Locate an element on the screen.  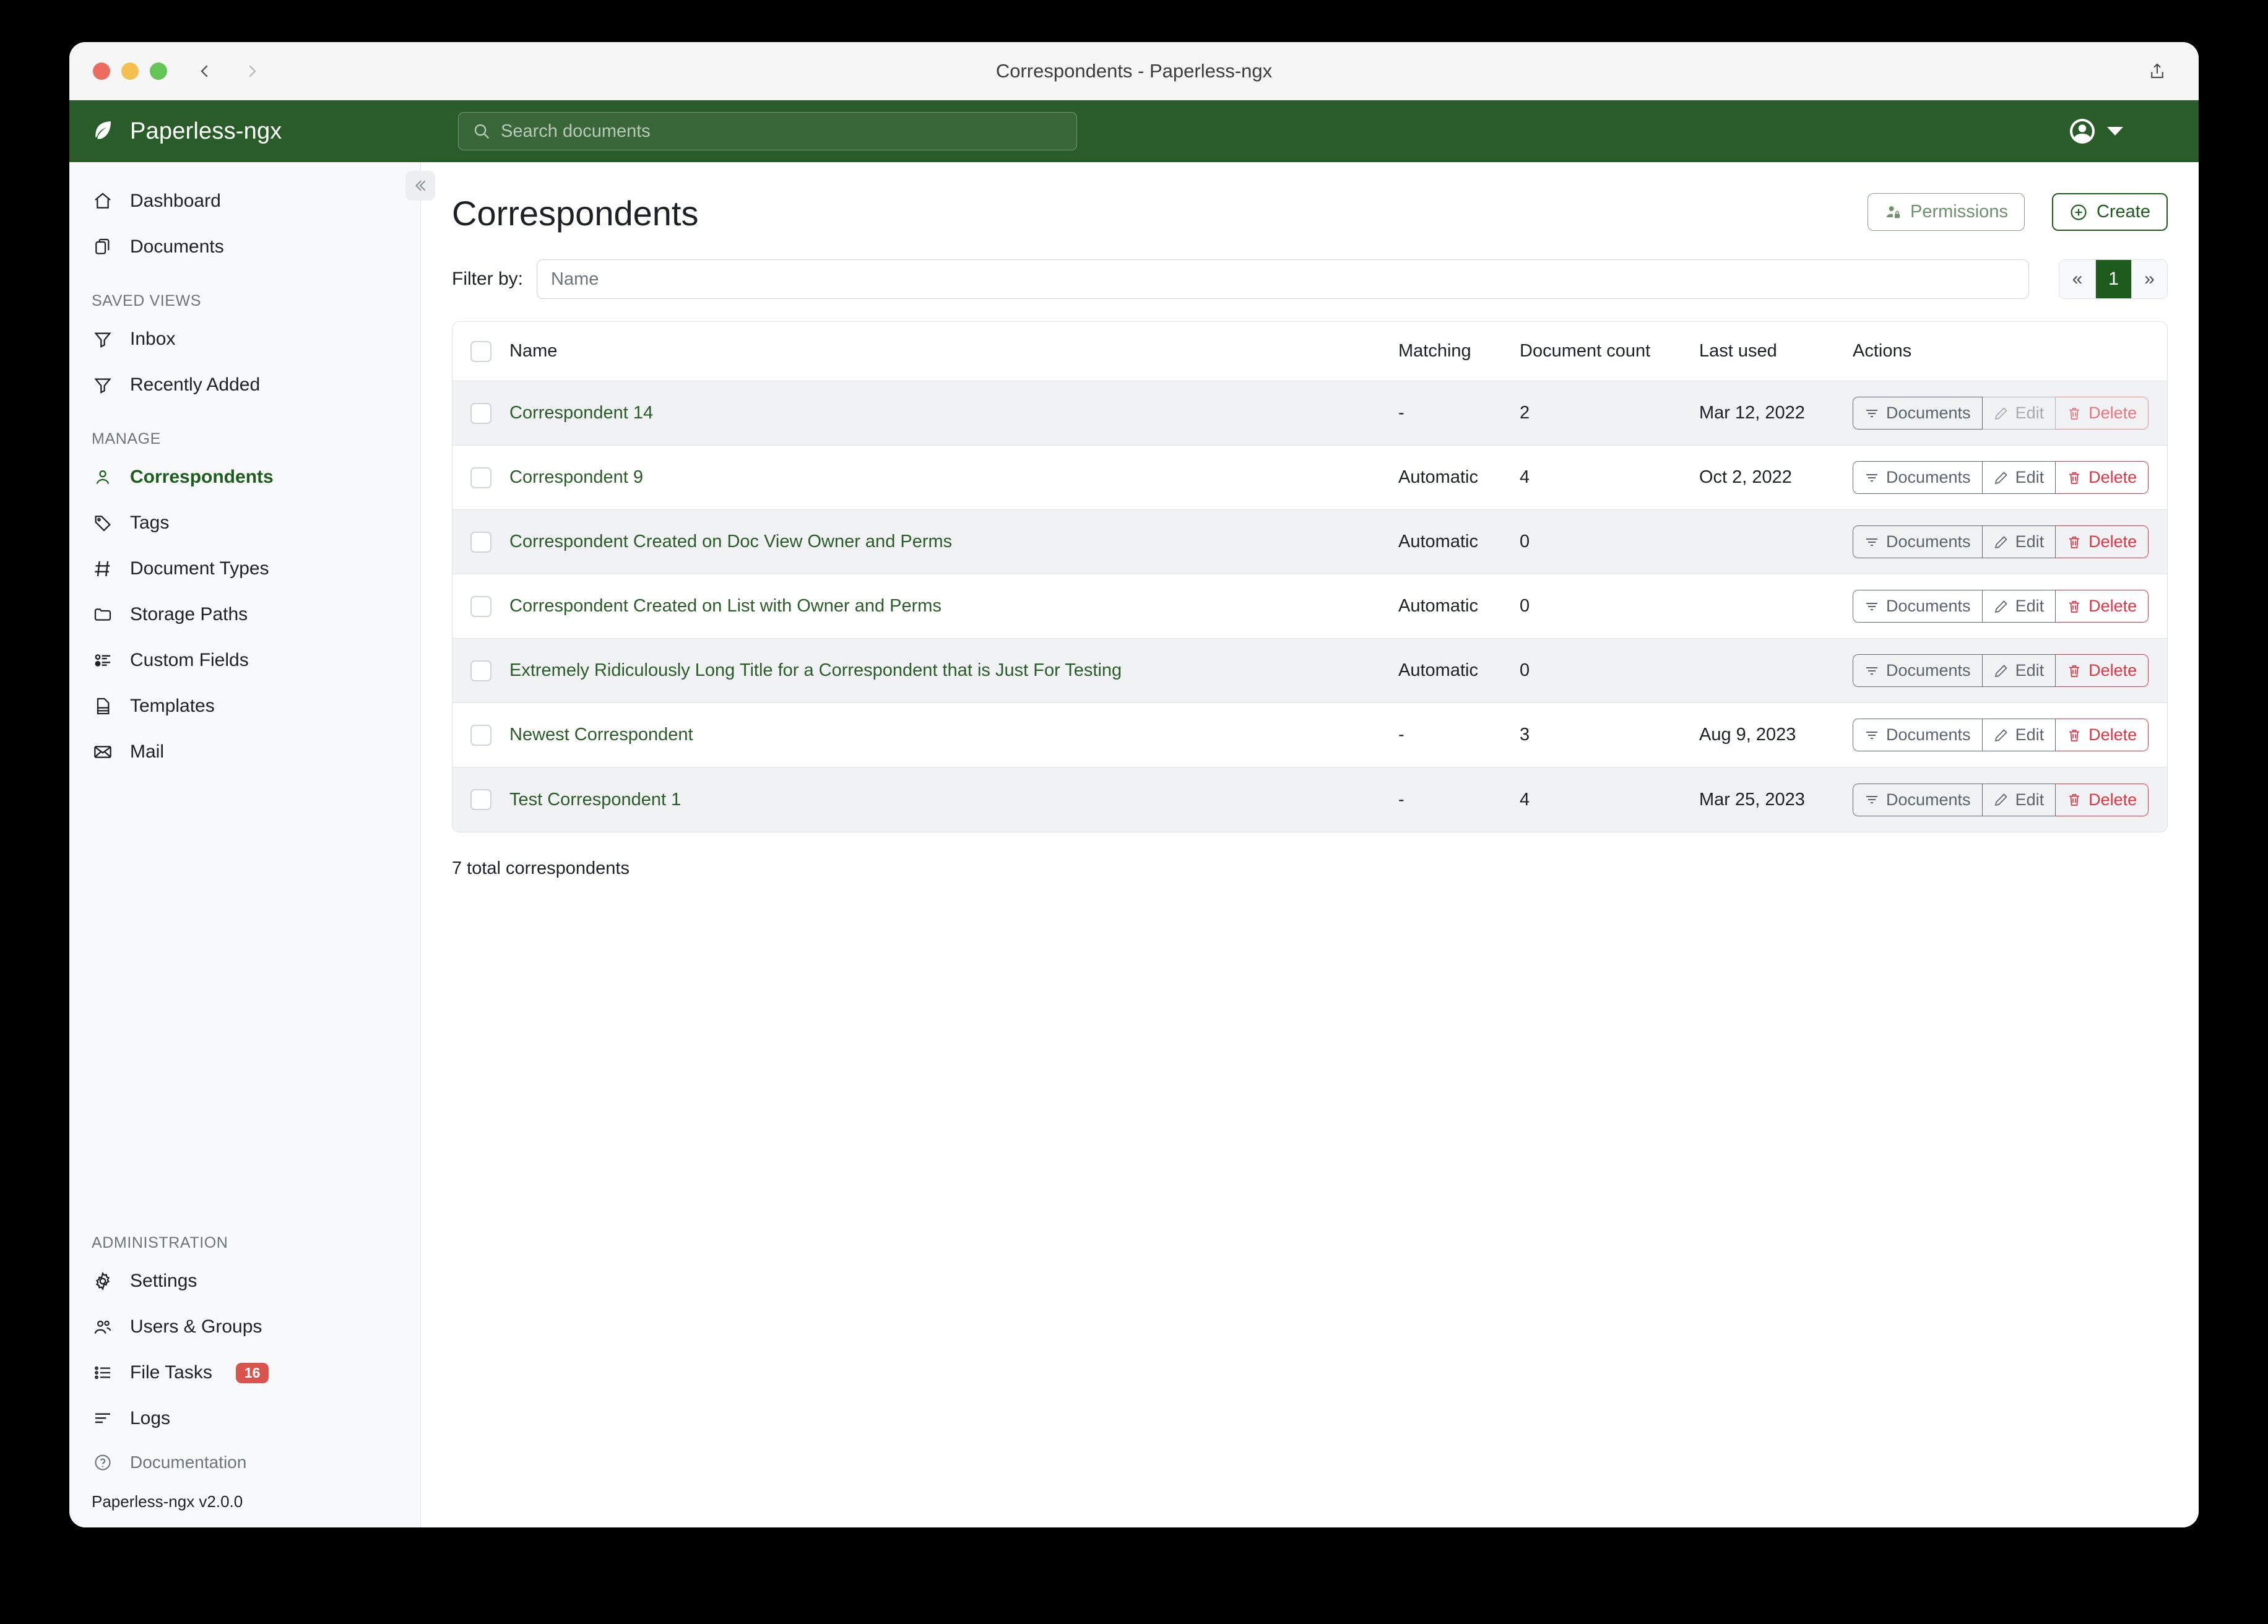
search-input: Search documents is located at coordinates (767, 131).